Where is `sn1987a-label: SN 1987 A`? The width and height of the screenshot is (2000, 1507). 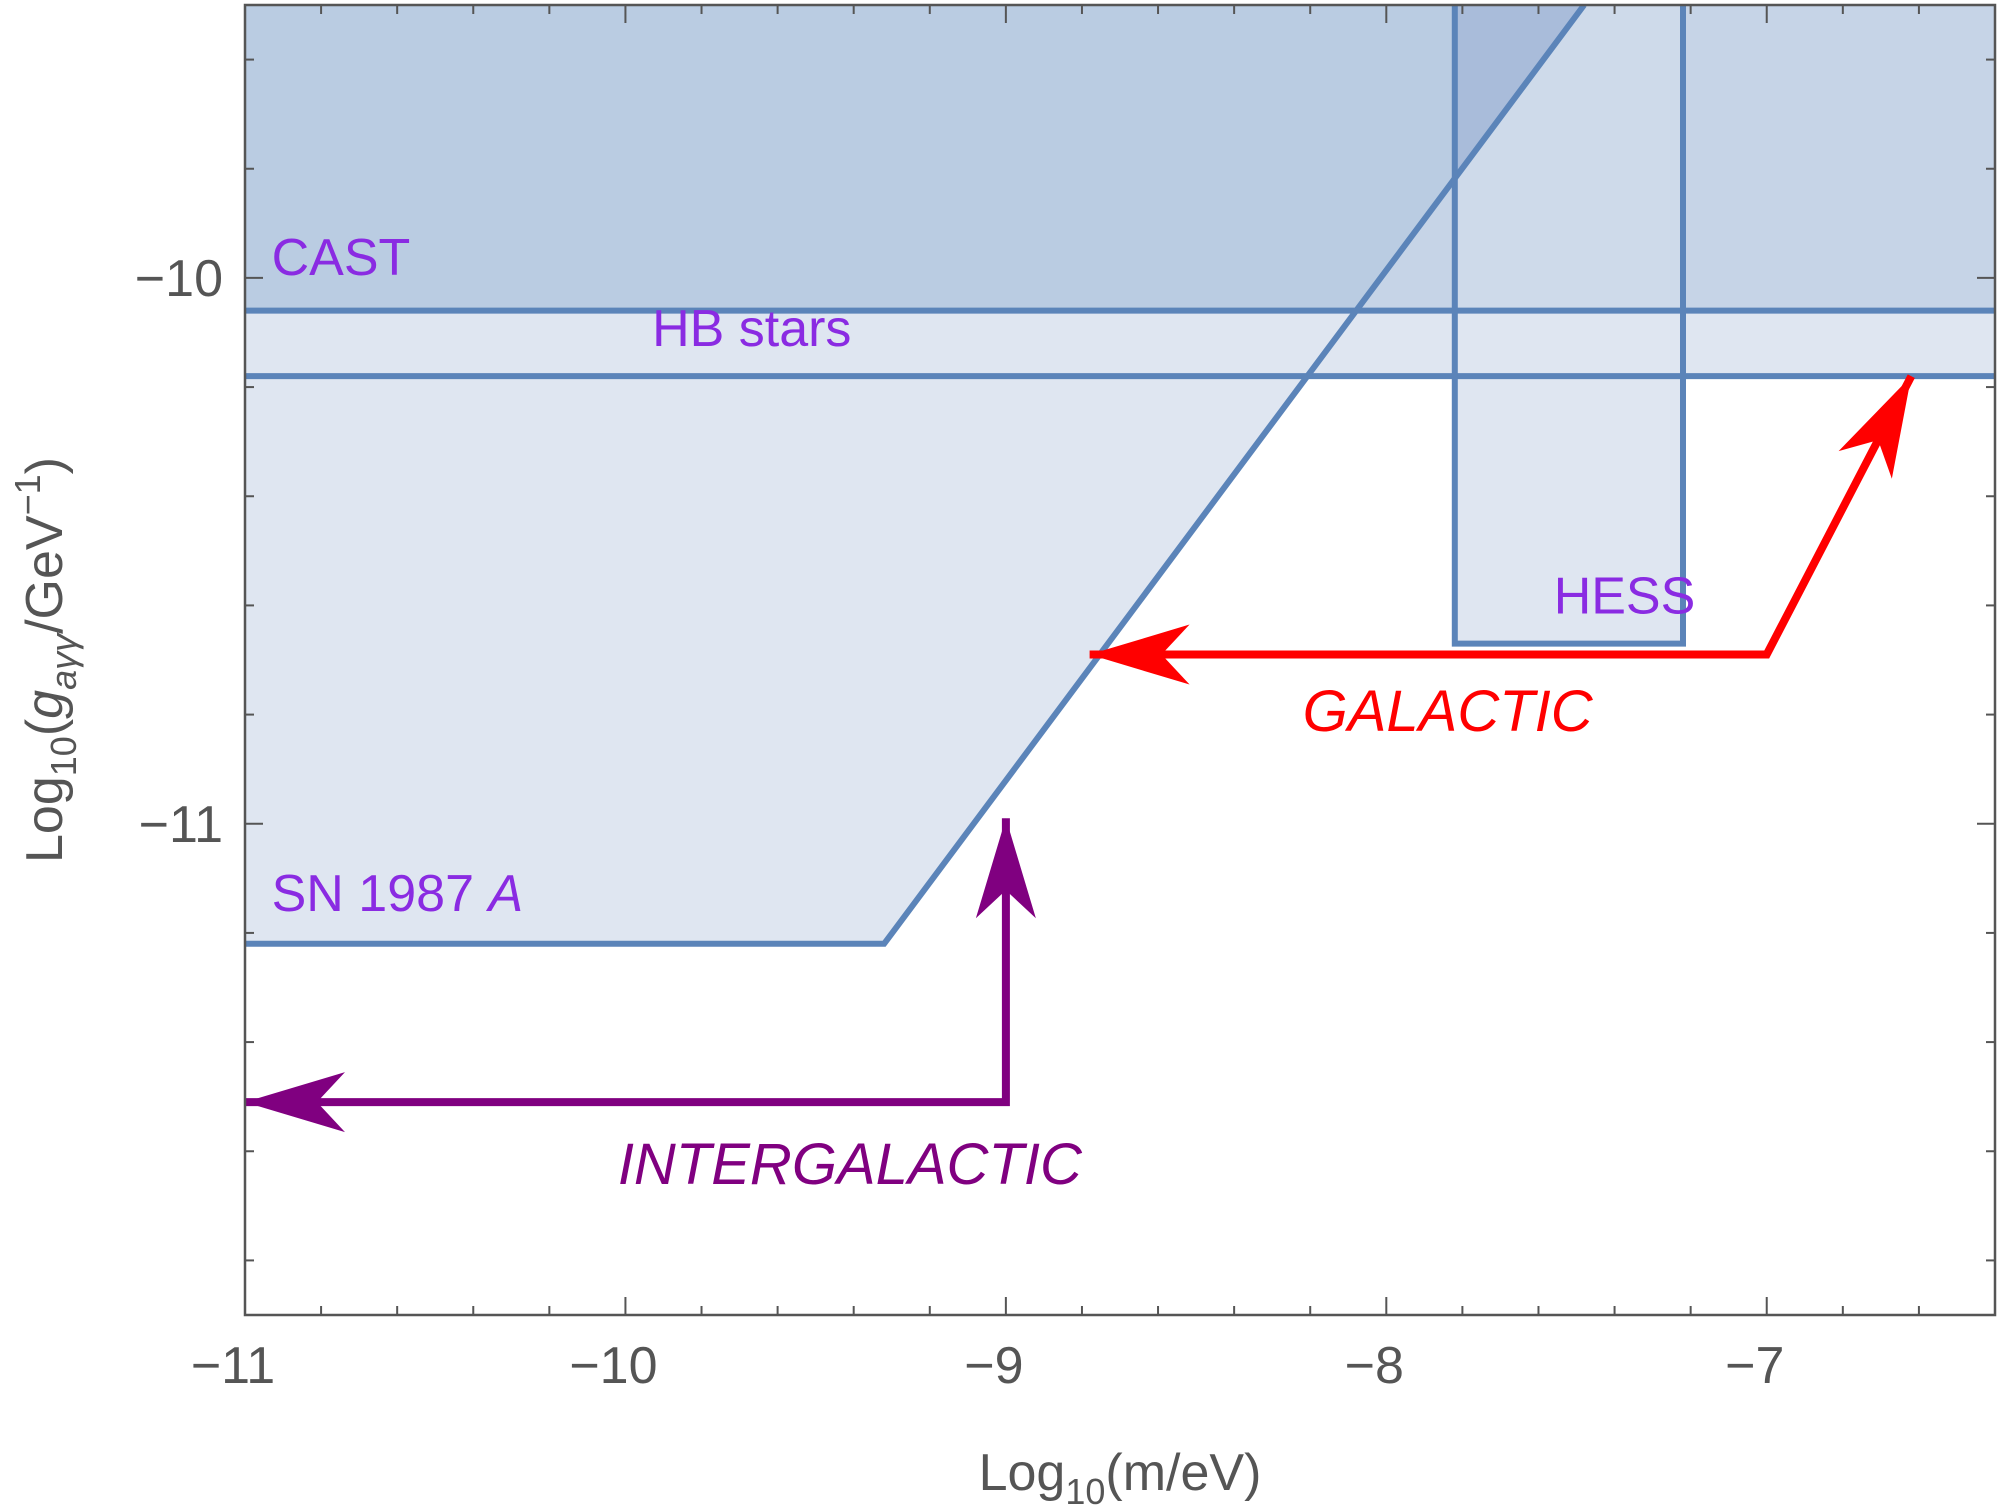
sn1987a-label: SN 1987 A is located at coordinates (398, 894).